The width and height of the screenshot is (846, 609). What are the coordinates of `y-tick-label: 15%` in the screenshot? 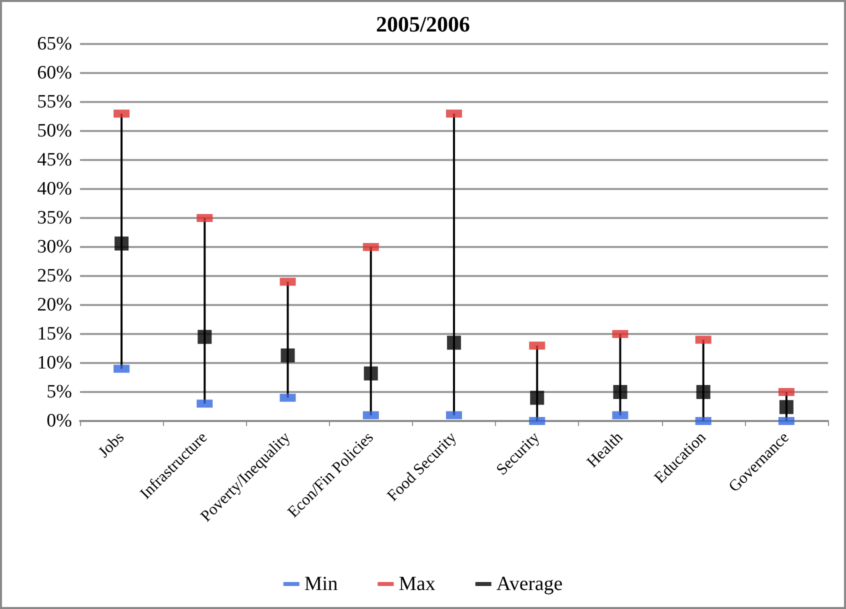 It's located at (54, 334).